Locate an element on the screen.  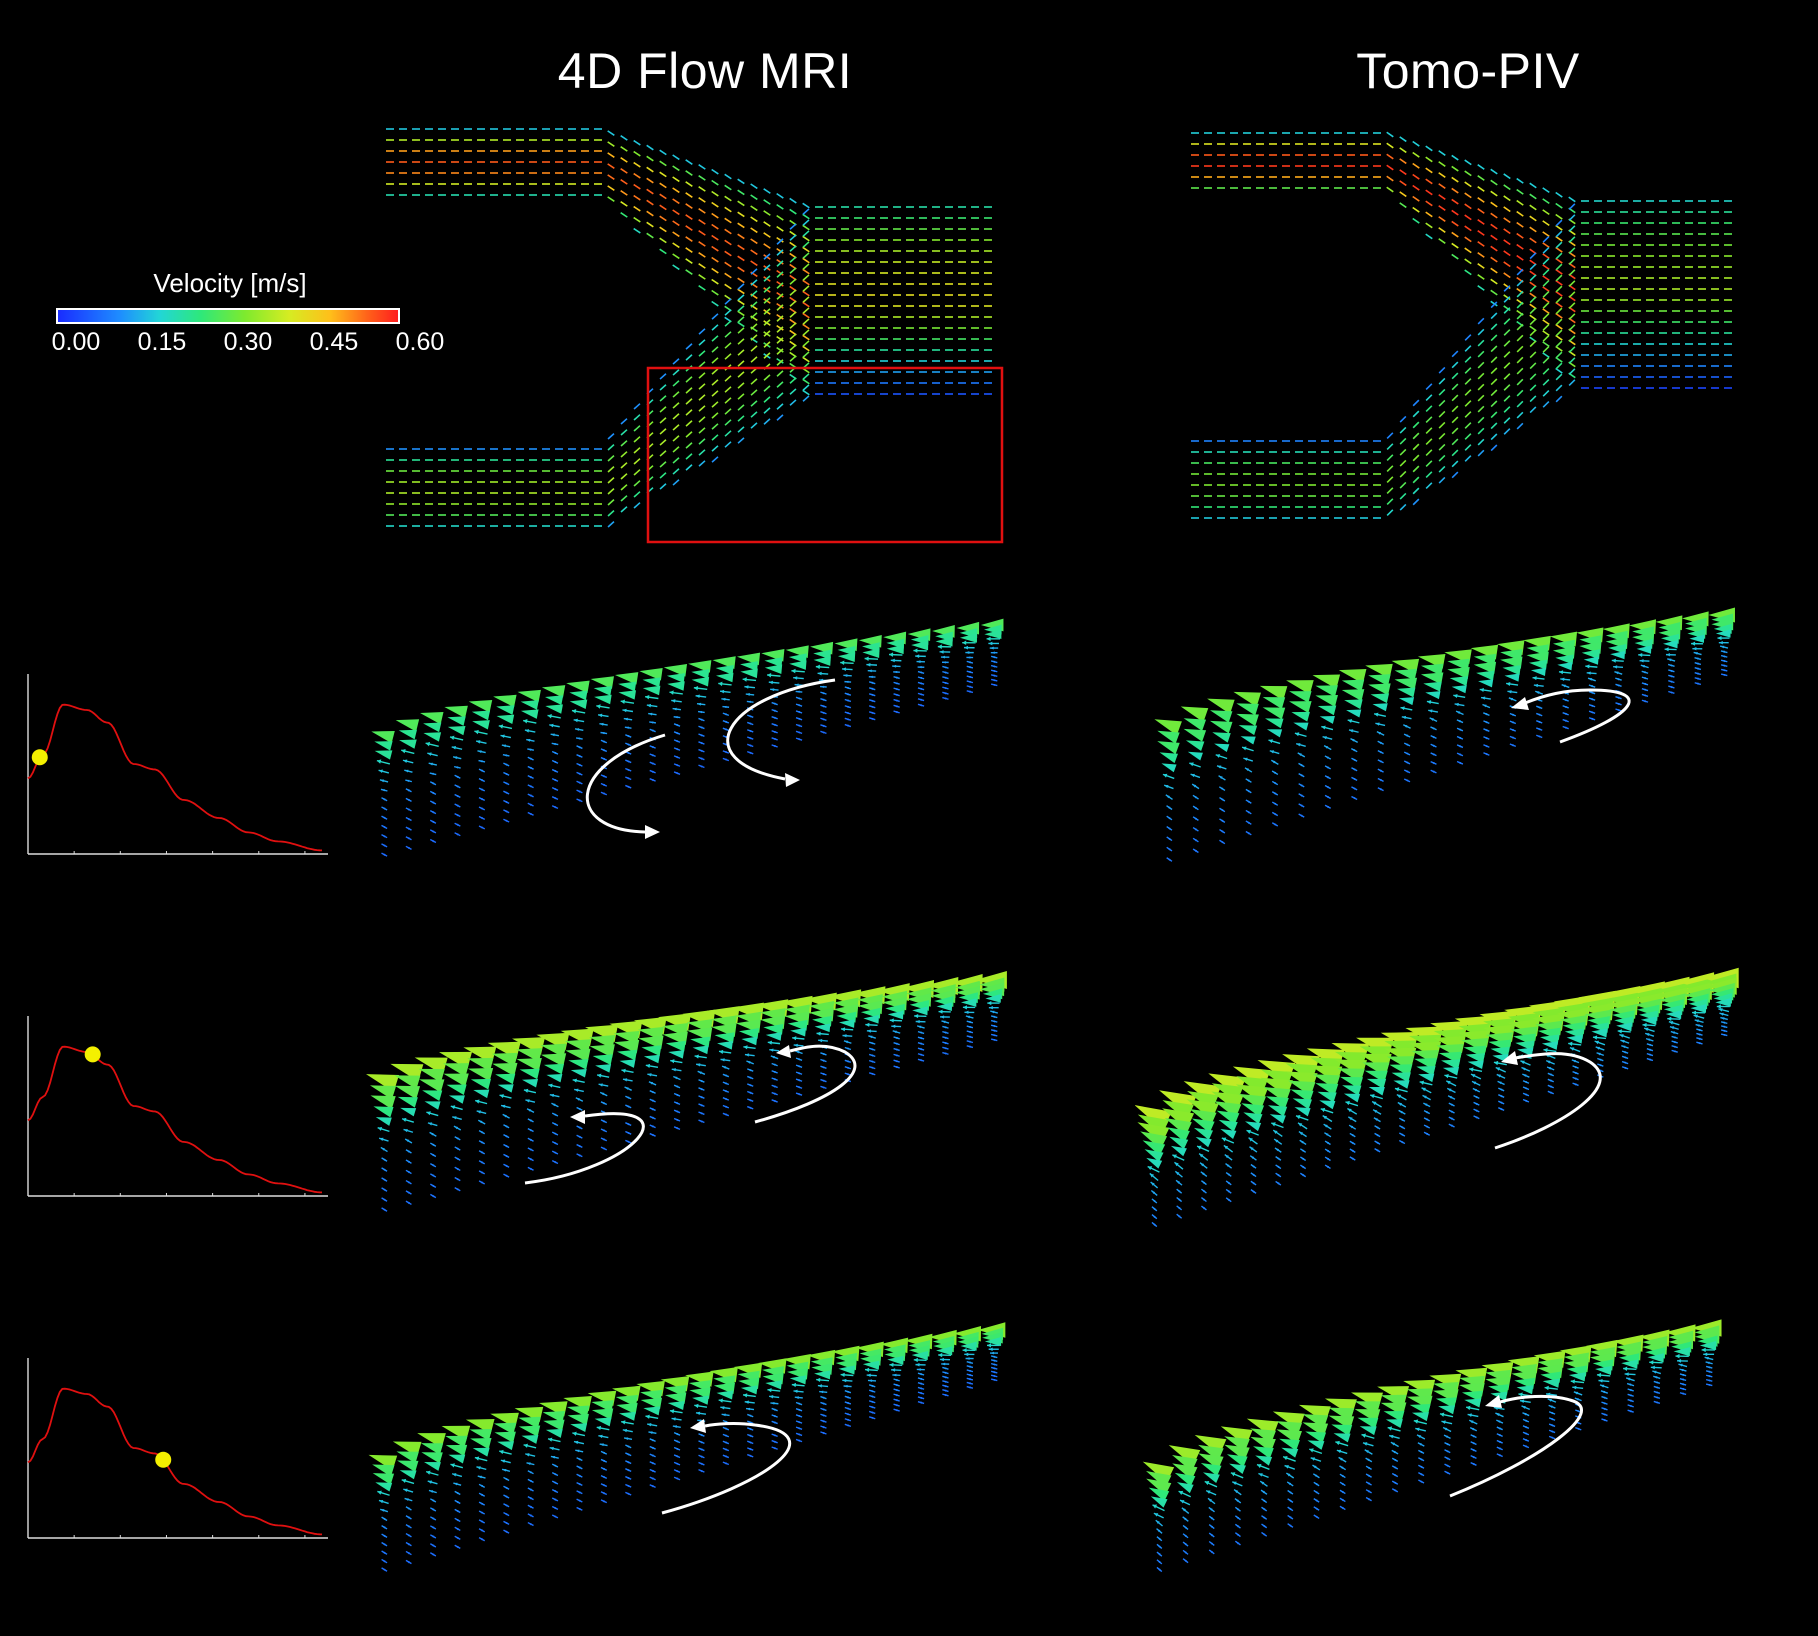
flow-waveform-row2 is located at coordinates (177, 1106).